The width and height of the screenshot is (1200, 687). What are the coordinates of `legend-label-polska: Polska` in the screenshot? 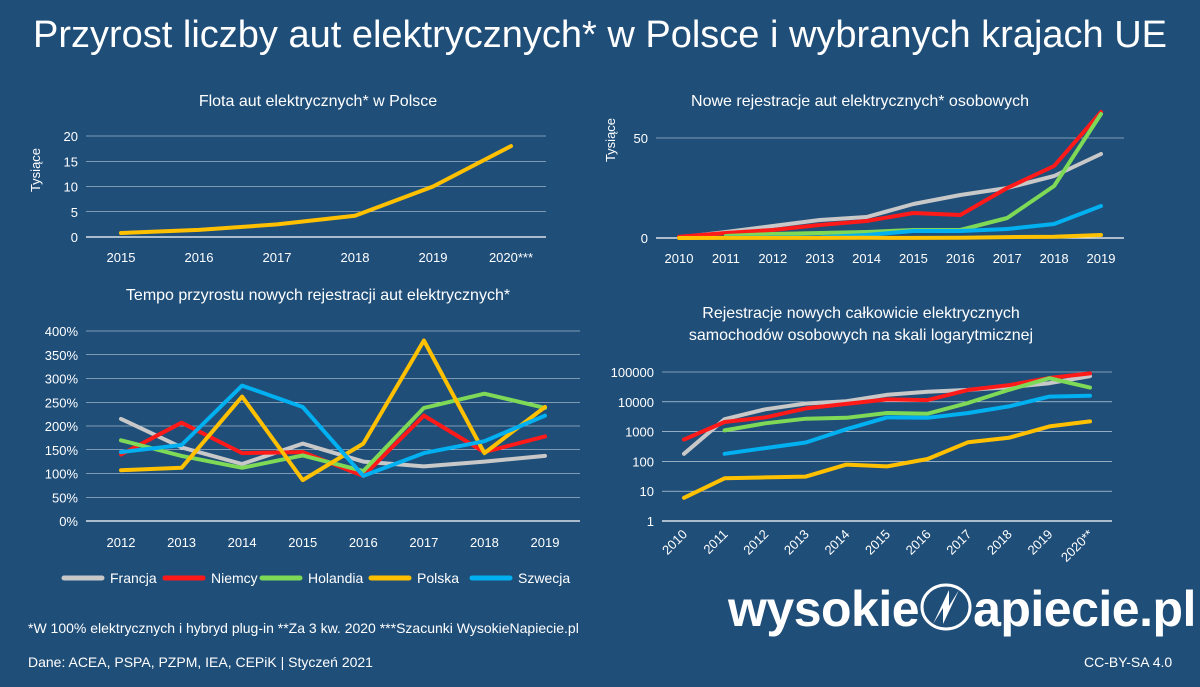 It's located at (438, 578).